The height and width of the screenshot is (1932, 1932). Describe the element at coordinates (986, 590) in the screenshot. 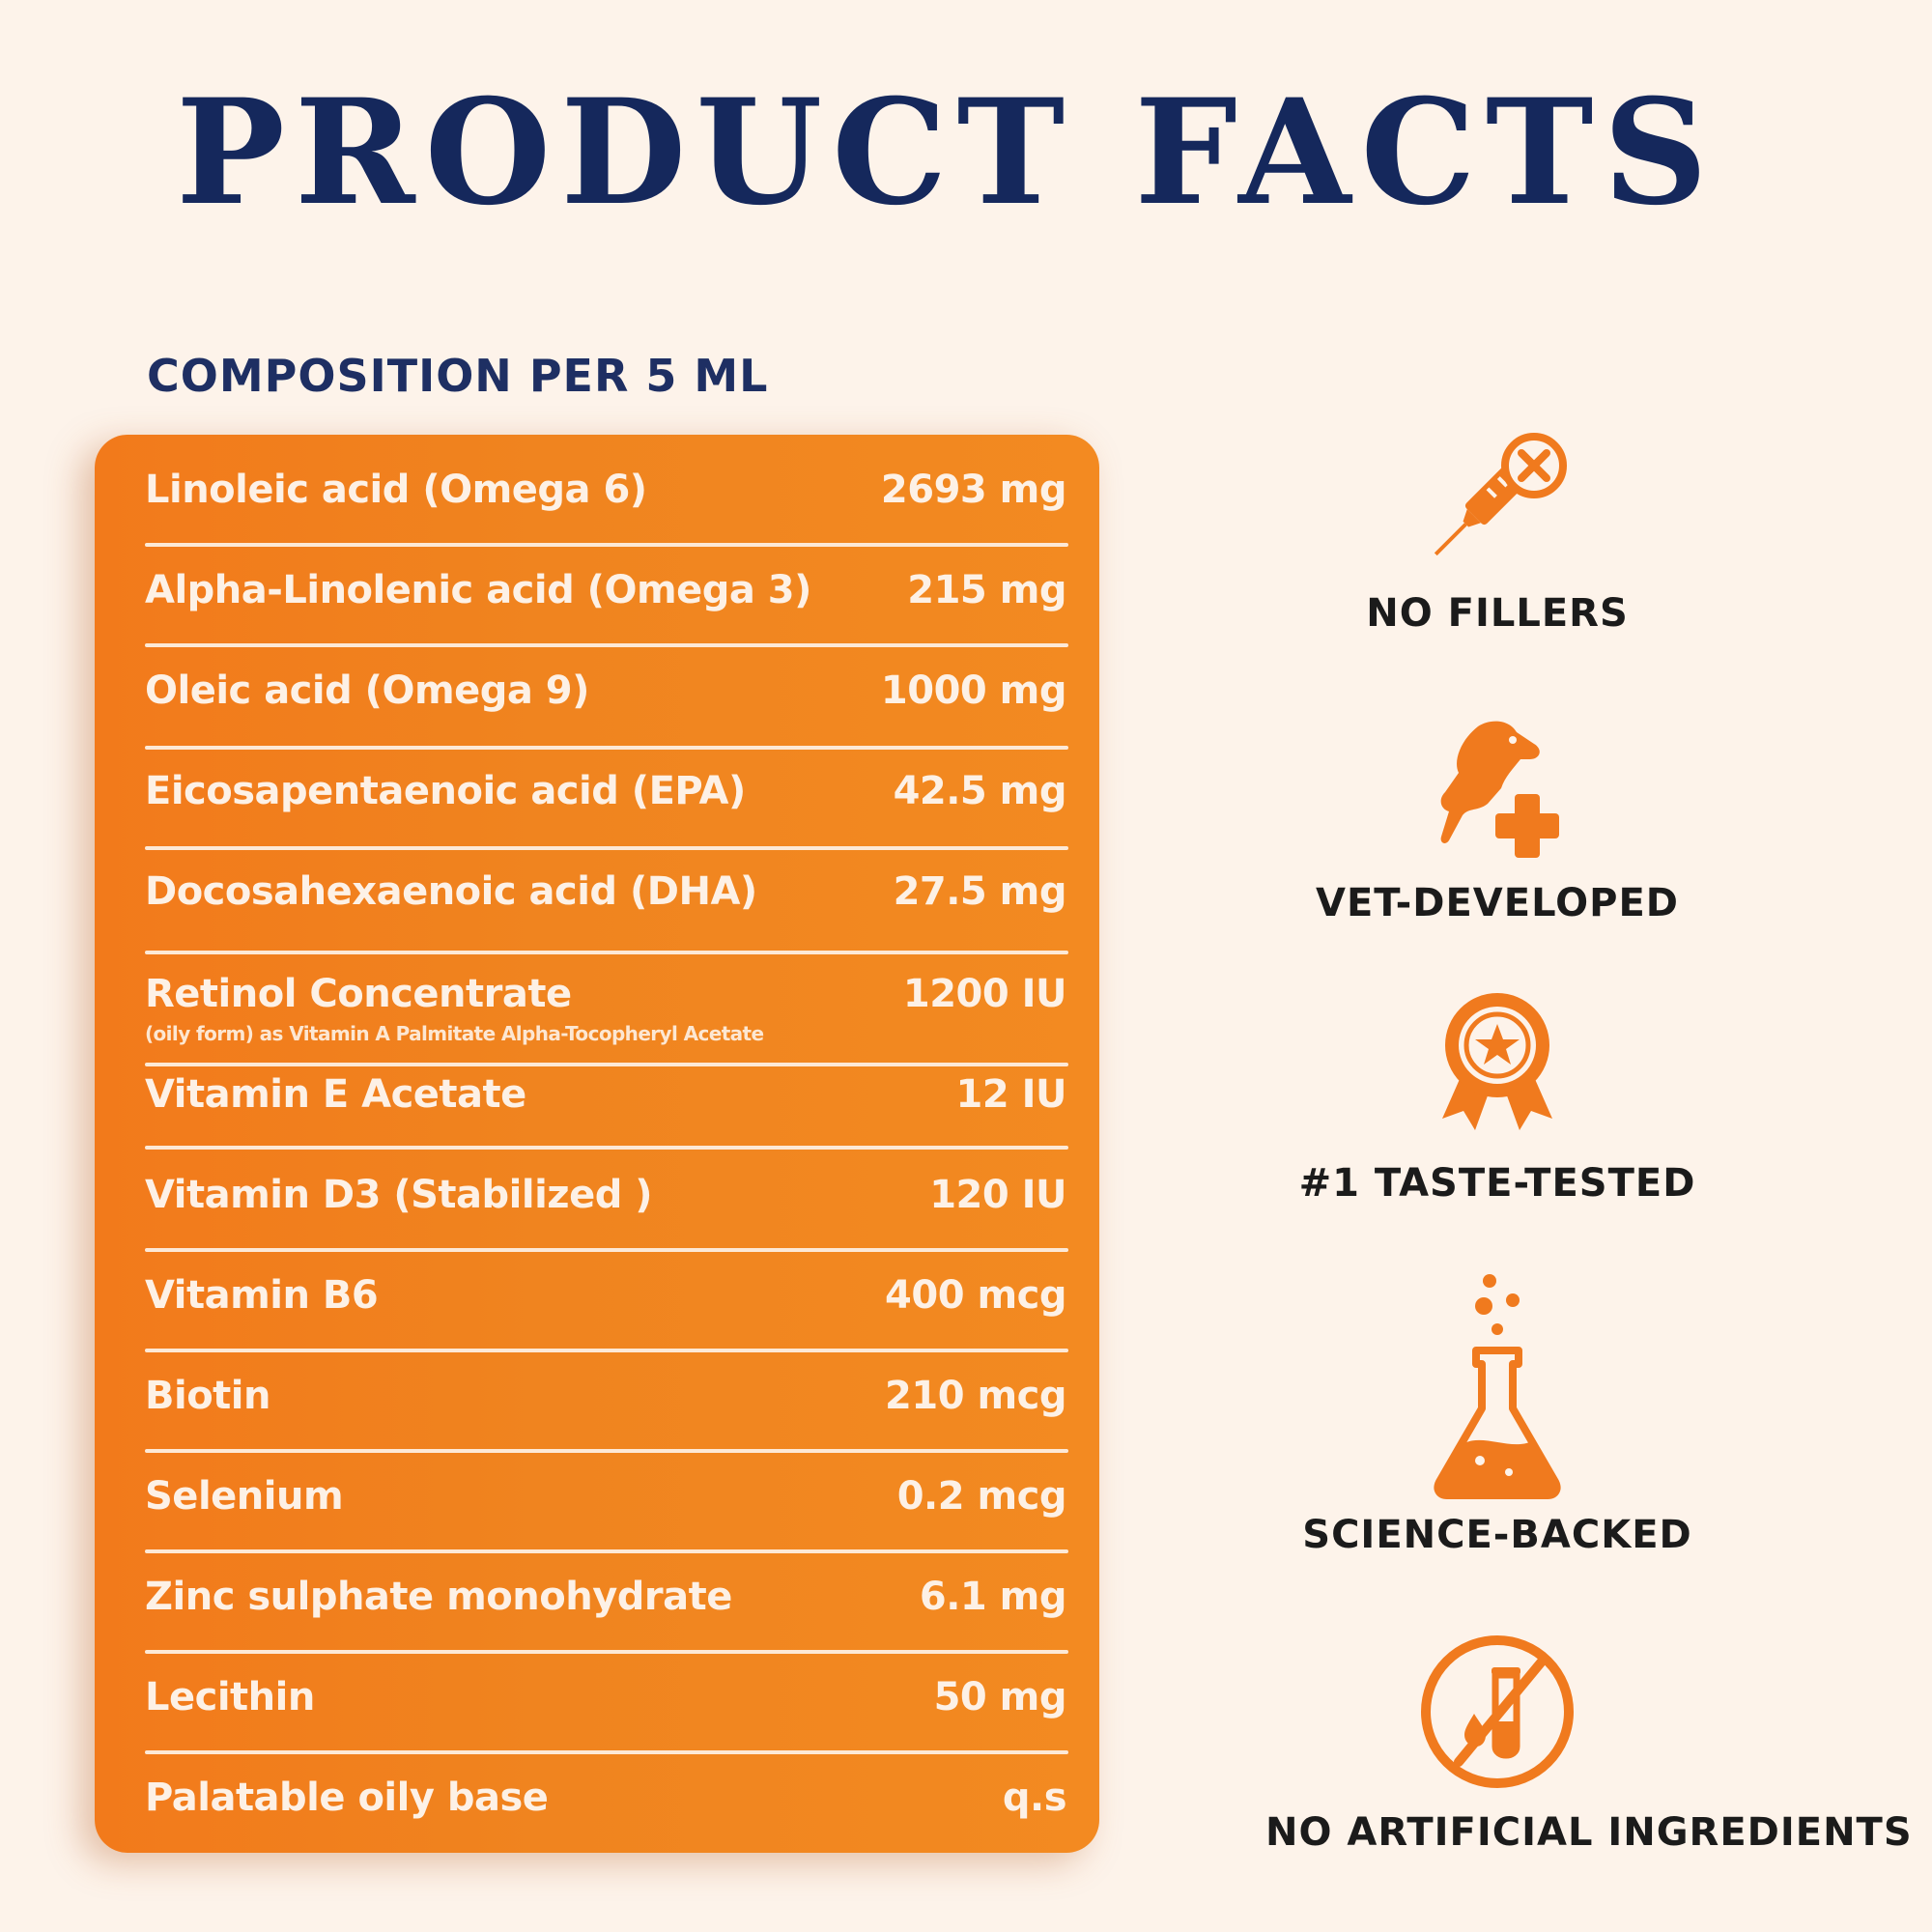

I see `ingredient-amount: 215 mg` at that location.